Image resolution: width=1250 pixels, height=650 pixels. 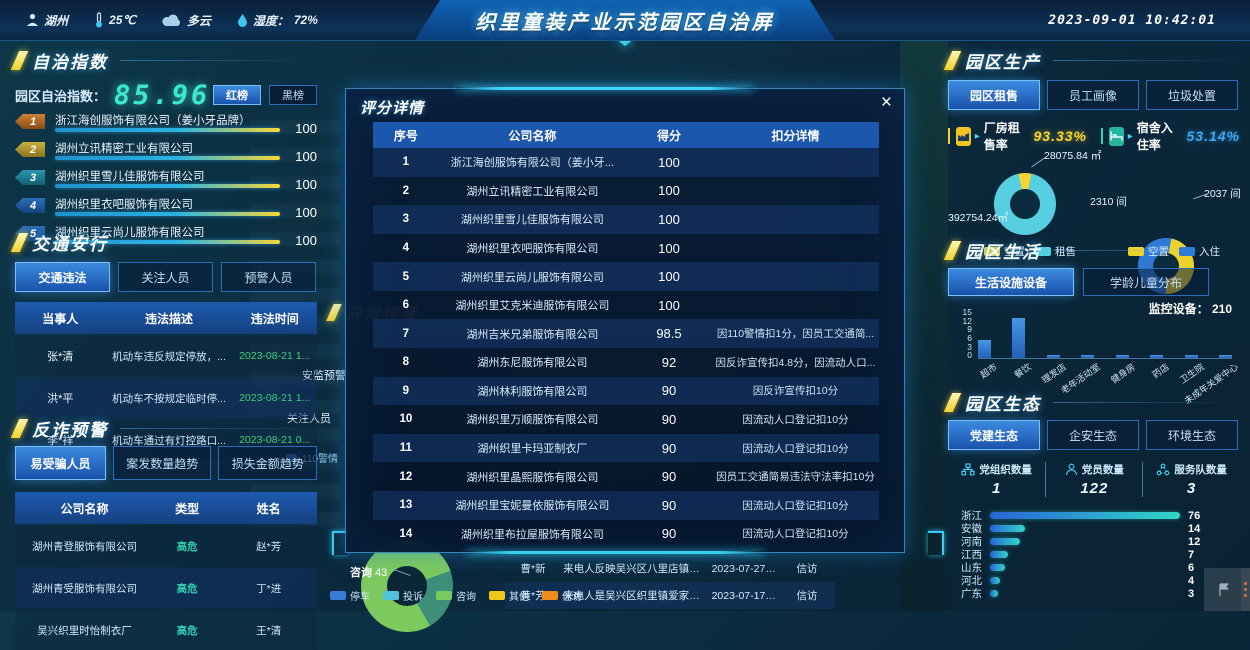 What do you see at coordinates (625, 42) in the screenshot?
I see `header-arrow-icon` at bounding box center [625, 42].